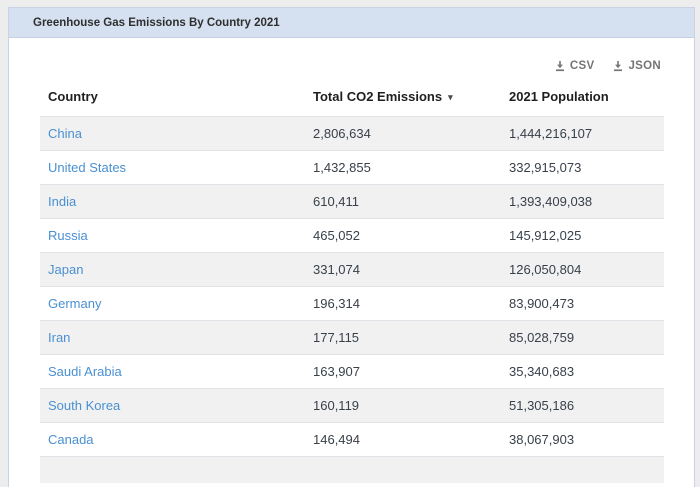  What do you see at coordinates (582, 405) in the screenshot?
I see `population-cell: 51,305,186` at bounding box center [582, 405].